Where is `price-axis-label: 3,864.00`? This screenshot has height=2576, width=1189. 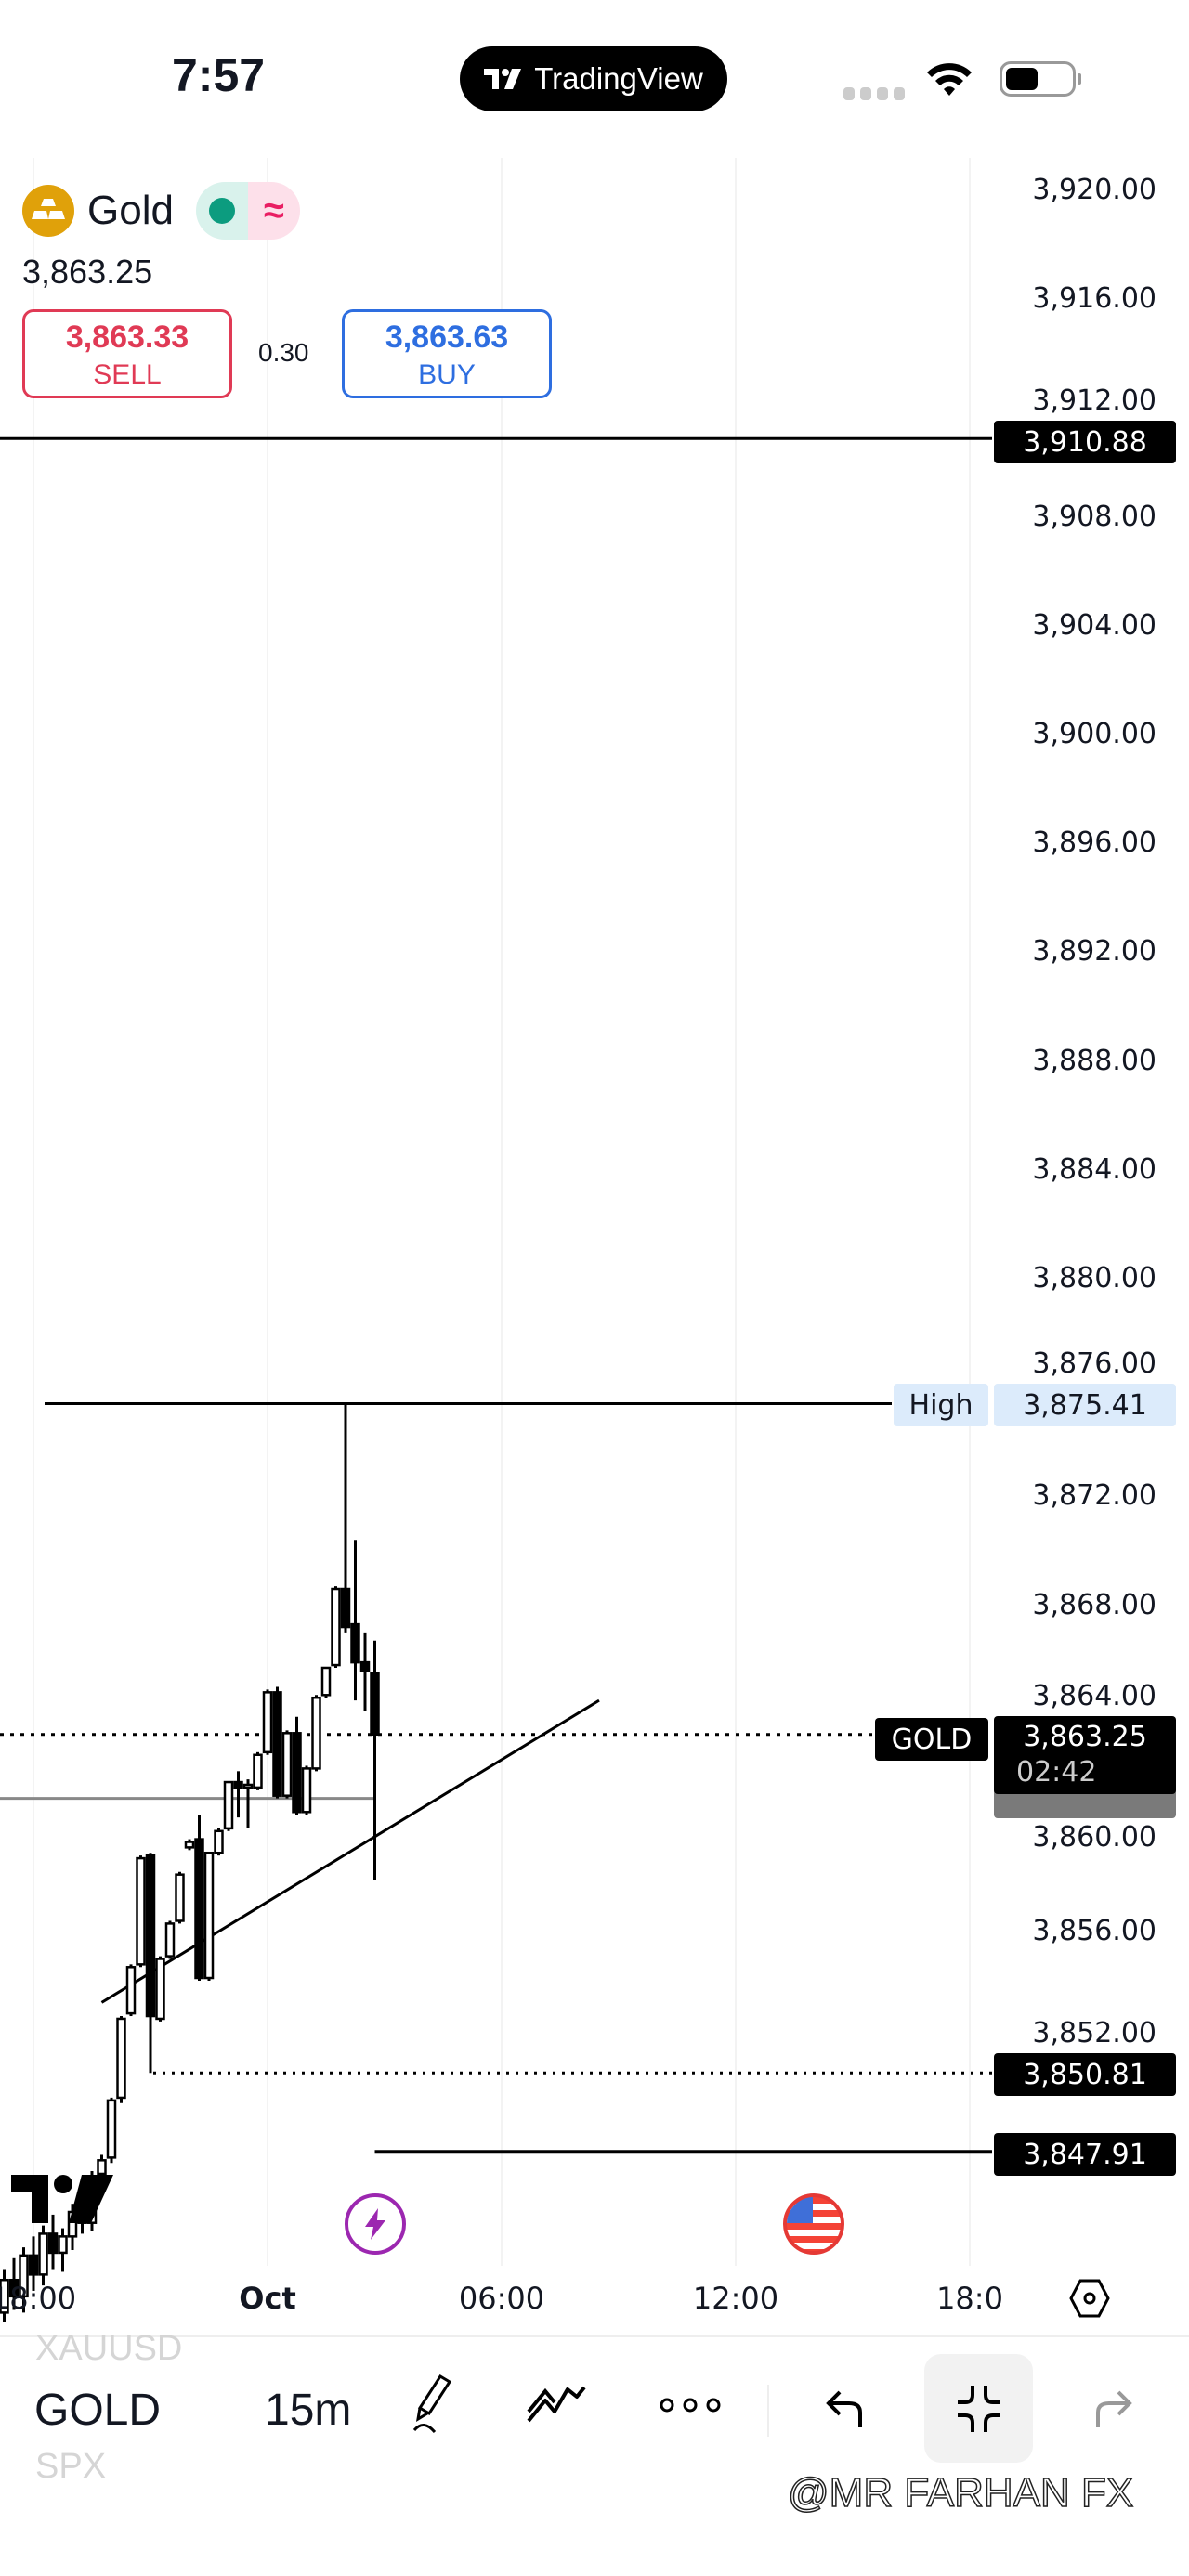
price-axis-label: 3,864.00 is located at coordinates (1094, 1696).